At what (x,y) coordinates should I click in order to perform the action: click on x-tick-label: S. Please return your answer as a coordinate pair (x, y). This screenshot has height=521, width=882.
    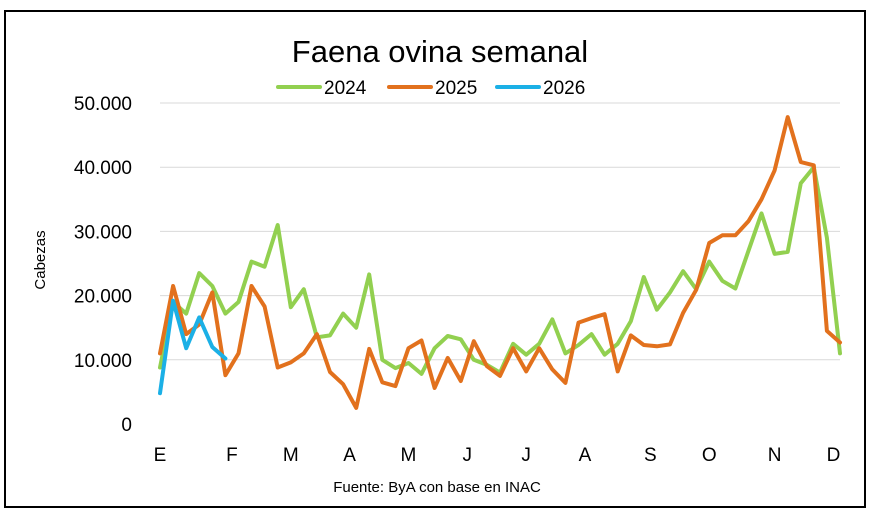
    Looking at the image, I should click on (650, 455).